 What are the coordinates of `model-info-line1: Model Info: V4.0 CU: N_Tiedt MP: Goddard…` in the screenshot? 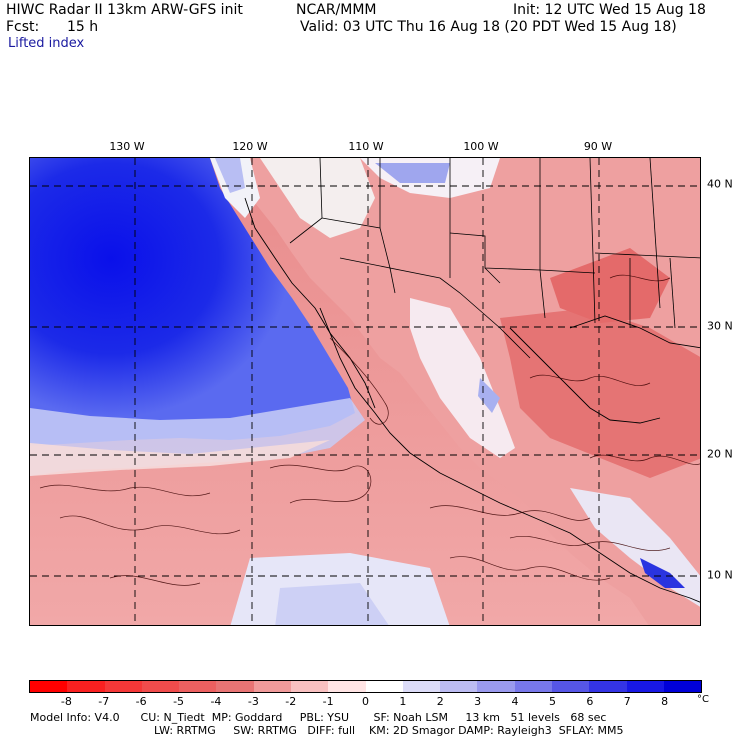 It's located at (318, 717).